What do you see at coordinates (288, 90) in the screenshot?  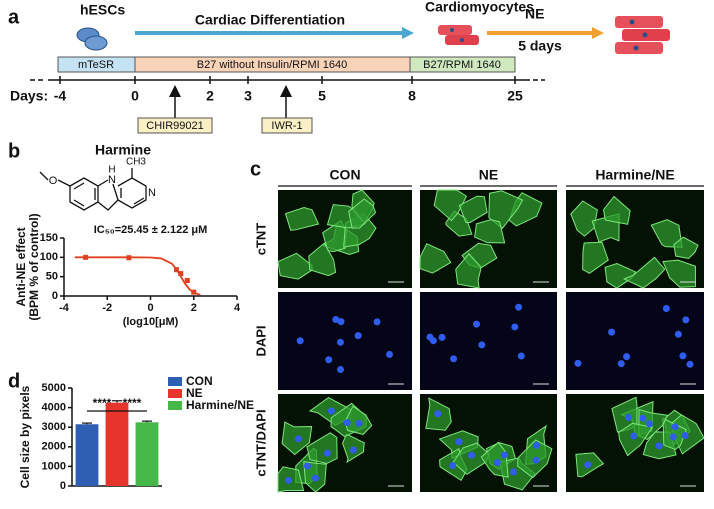 I see `day-ticks: -4 0 2 3 5 8 25` at bounding box center [288, 90].